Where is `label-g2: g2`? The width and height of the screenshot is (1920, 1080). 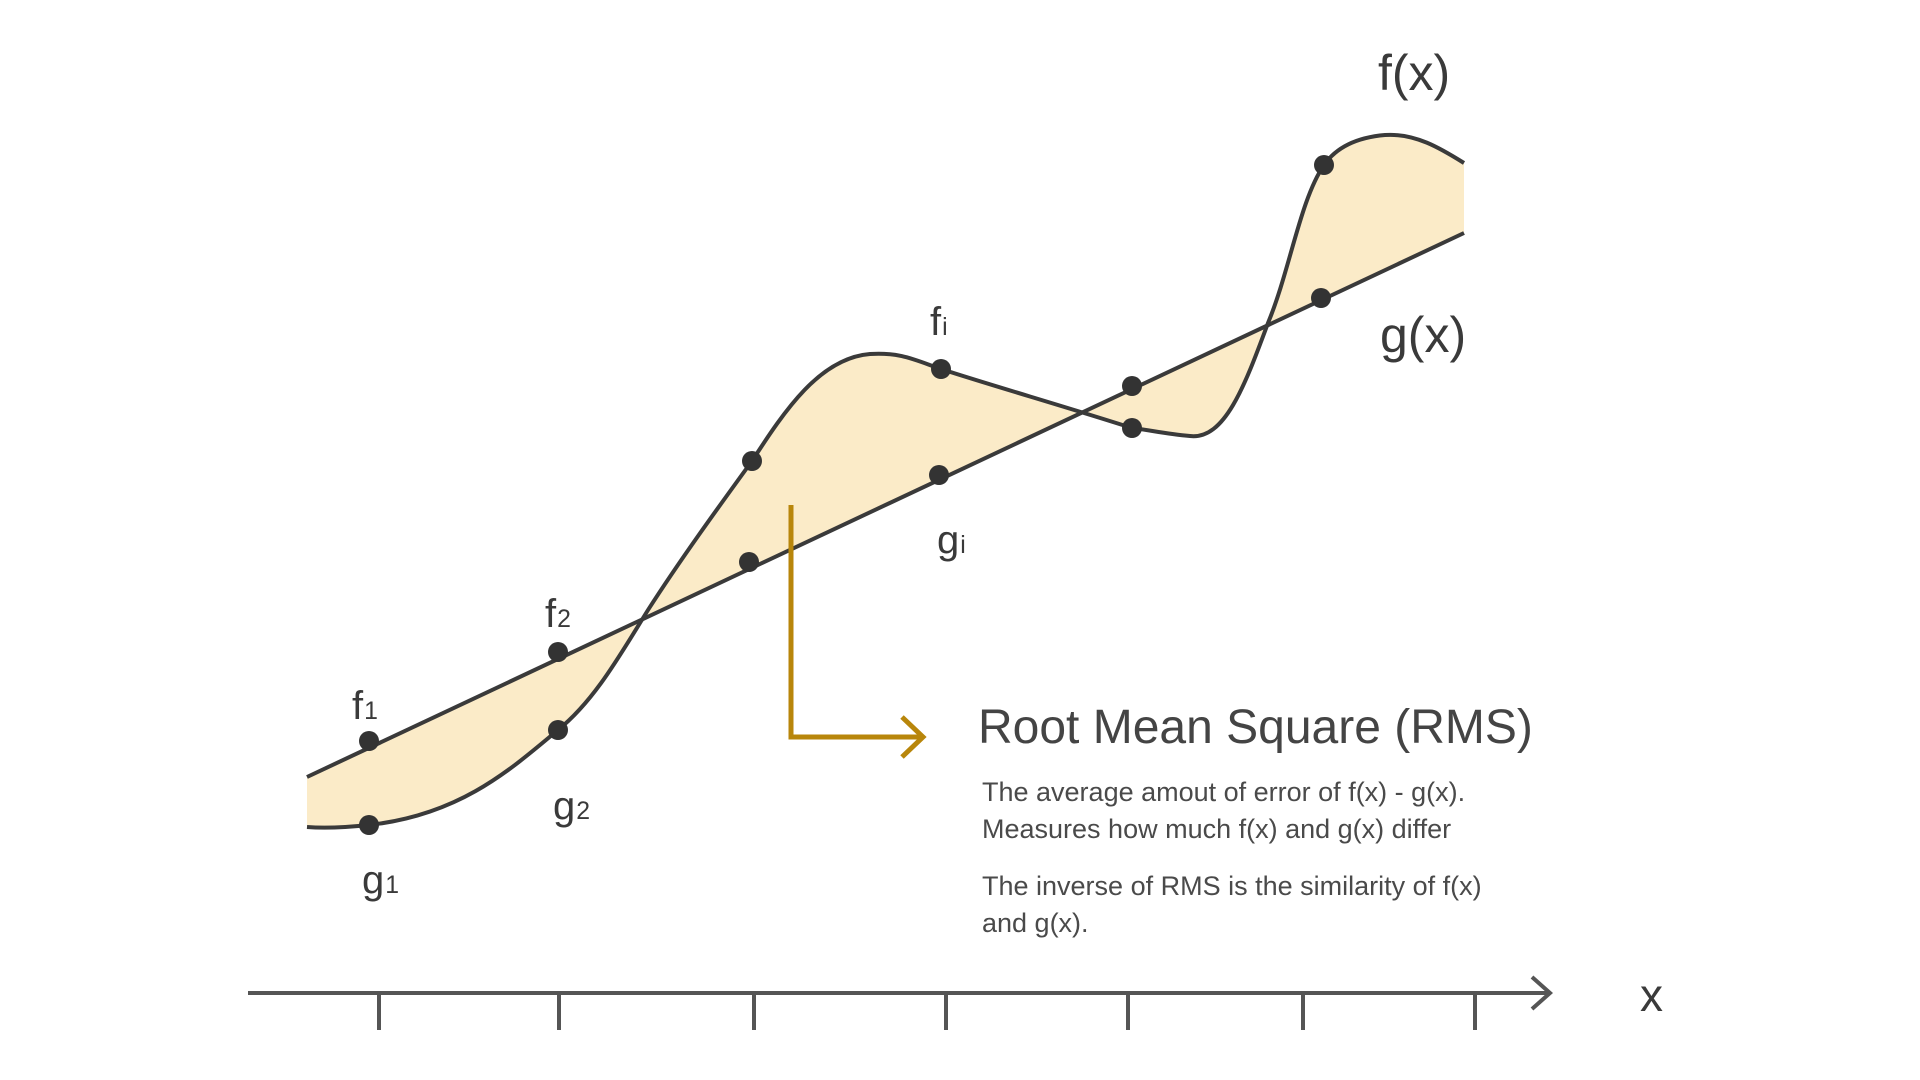 label-g2: g2 is located at coordinates (572, 806).